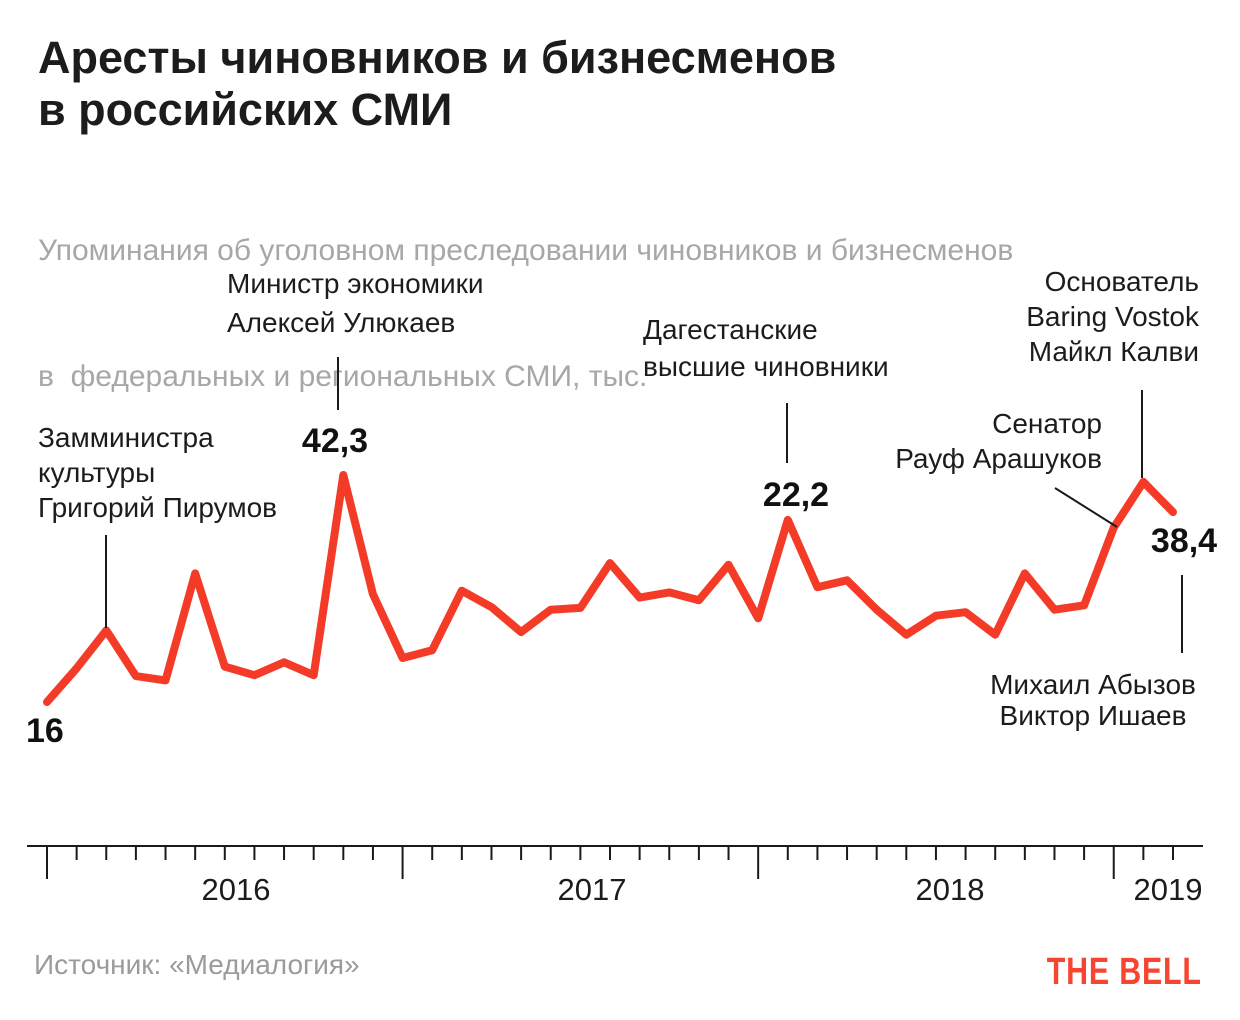 The image size is (1240, 1020). Describe the element at coordinates (355, 303) in the screenshot. I see `annotation-ulyukaev: Министр экономики Алексей Улюкаев` at that location.